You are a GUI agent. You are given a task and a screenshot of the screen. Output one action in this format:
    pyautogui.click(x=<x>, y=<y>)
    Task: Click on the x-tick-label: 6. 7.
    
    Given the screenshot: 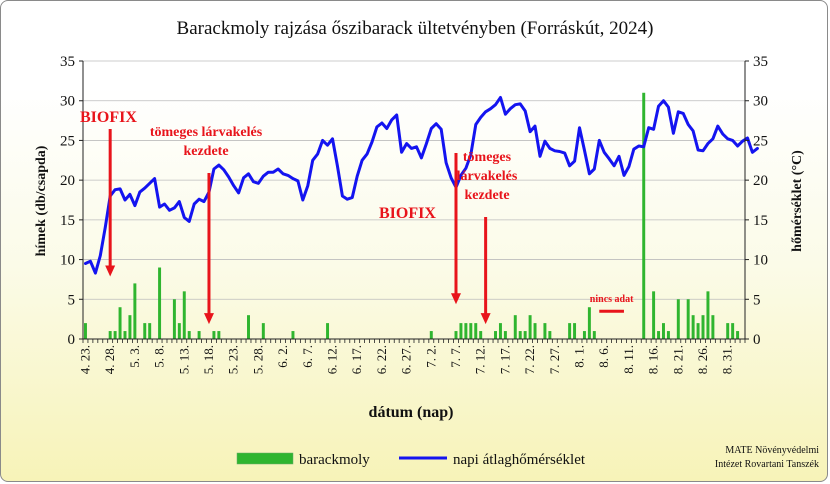 What is the action you would take?
    pyautogui.click(x=307, y=356)
    